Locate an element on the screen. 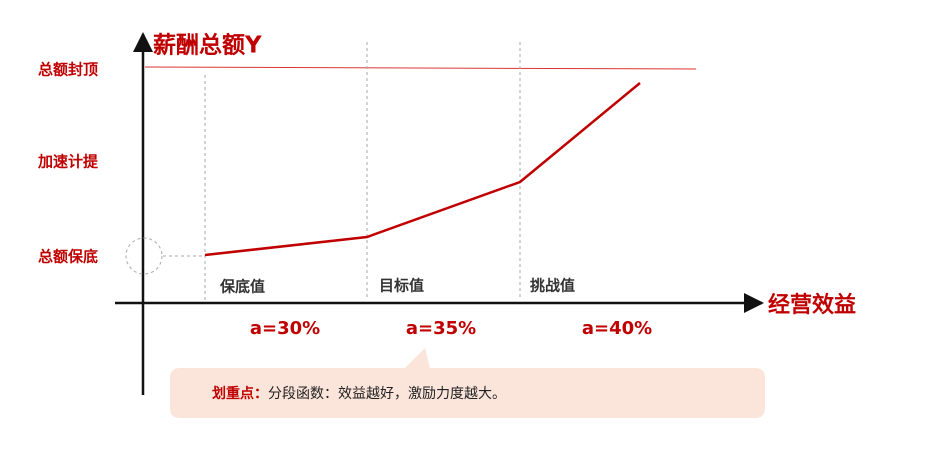 This screenshot has height=452, width=930. title: 薪酬总额Y is located at coordinates (207, 45).